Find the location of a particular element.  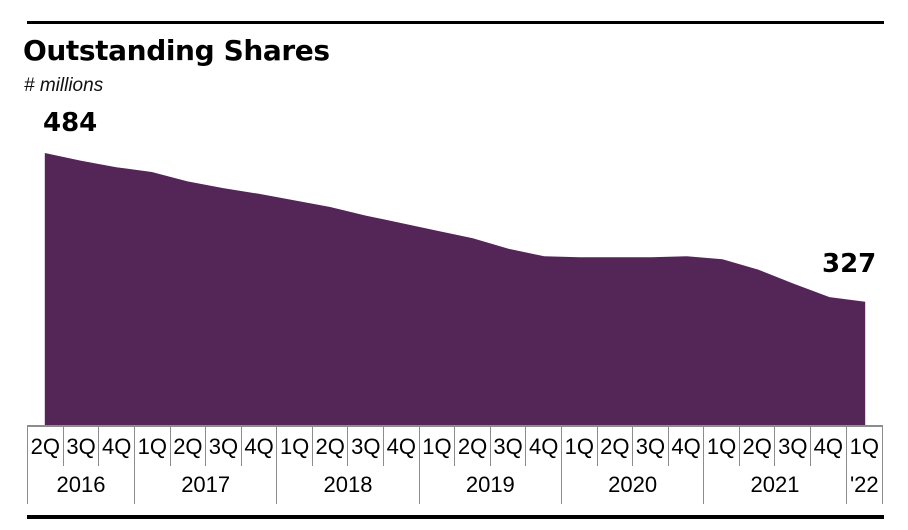

year-group-22: 1Q '22 is located at coordinates (864, 465).